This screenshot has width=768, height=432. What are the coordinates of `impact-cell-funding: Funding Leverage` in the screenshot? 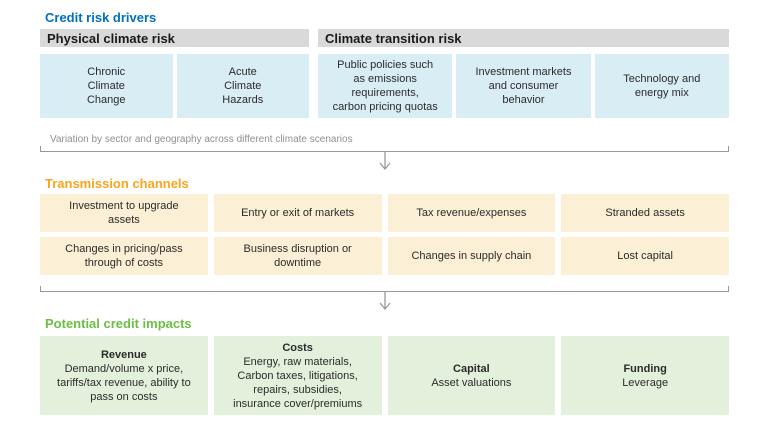 It's located at (645, 375).